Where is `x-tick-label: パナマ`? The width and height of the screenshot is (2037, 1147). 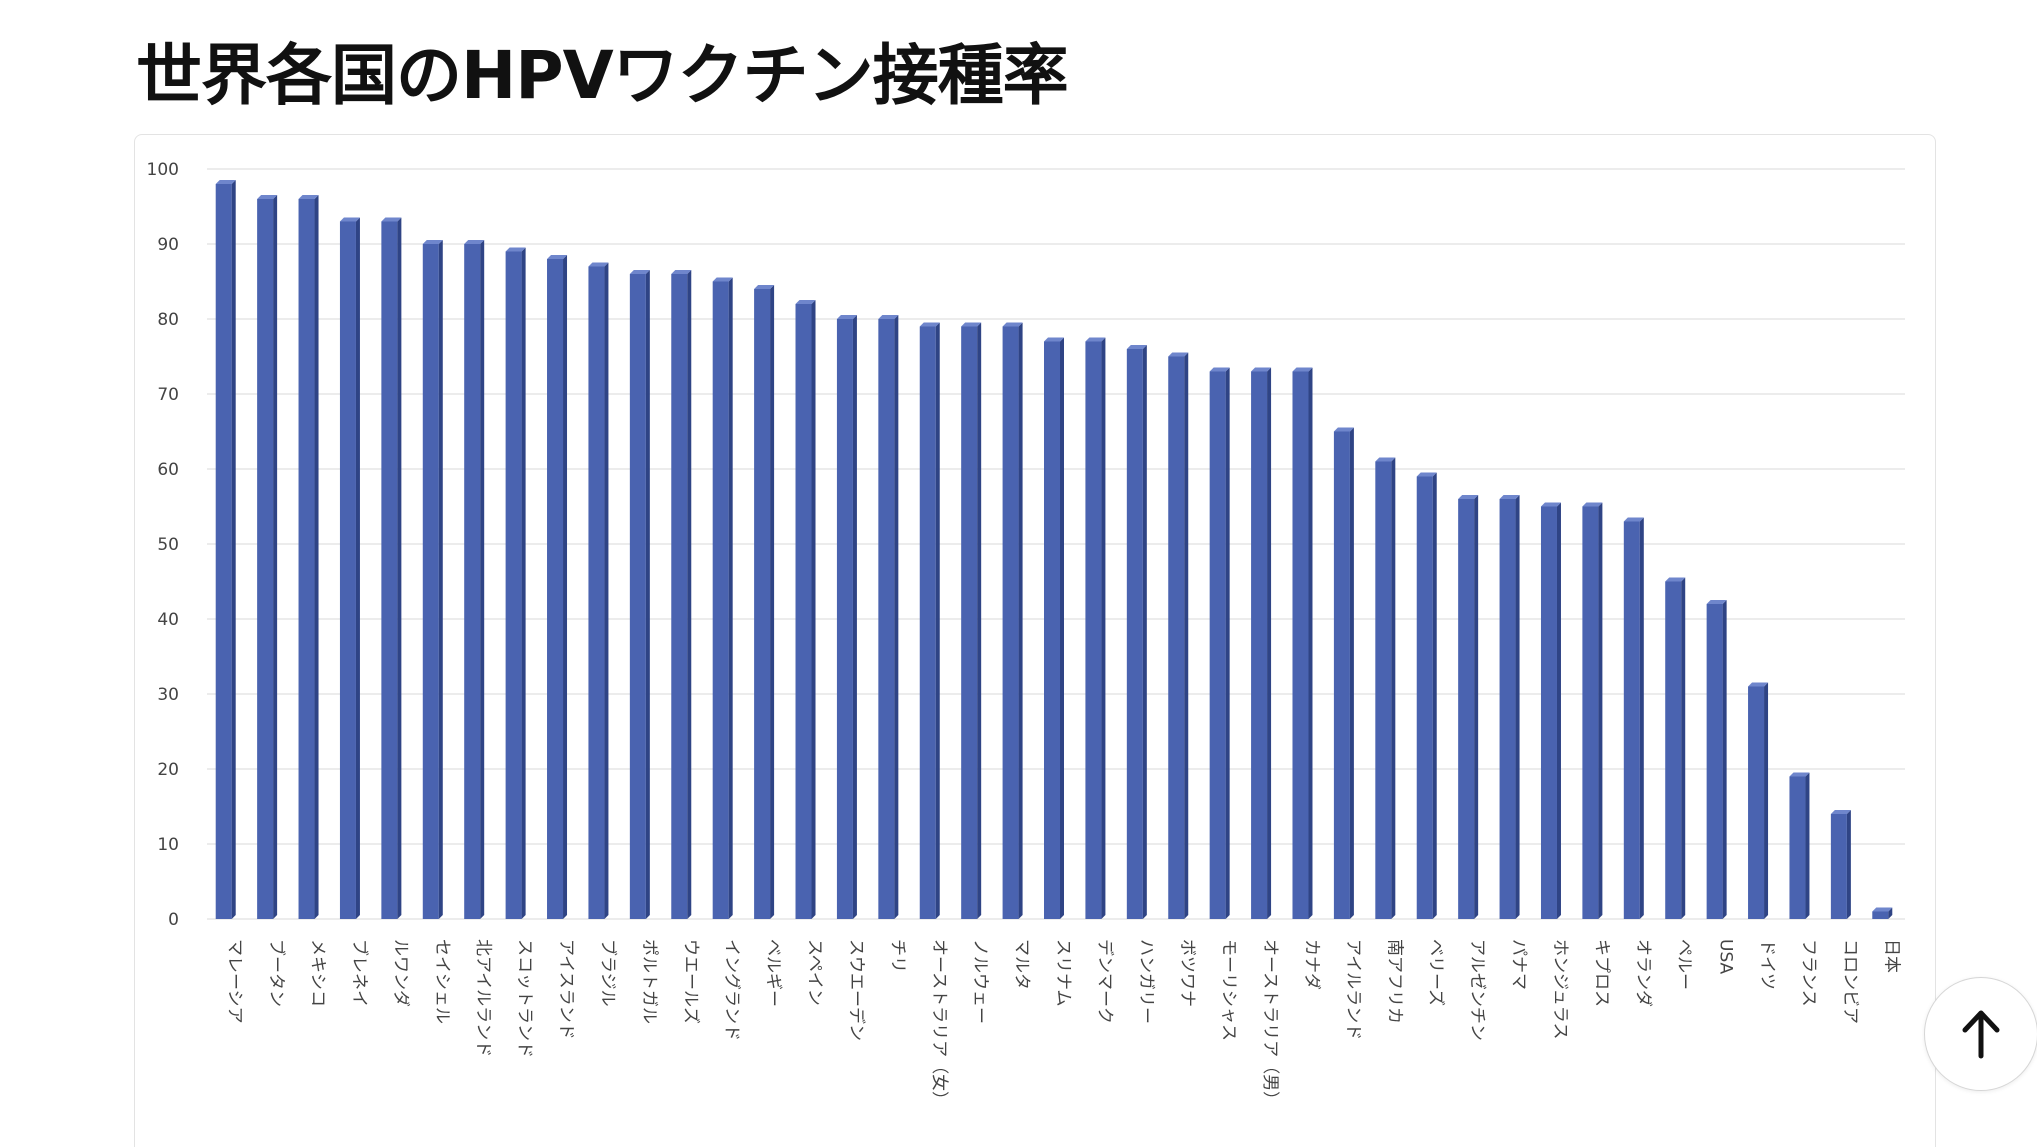
x-tick-label: パナマ is located at coordinates (1519, 964).